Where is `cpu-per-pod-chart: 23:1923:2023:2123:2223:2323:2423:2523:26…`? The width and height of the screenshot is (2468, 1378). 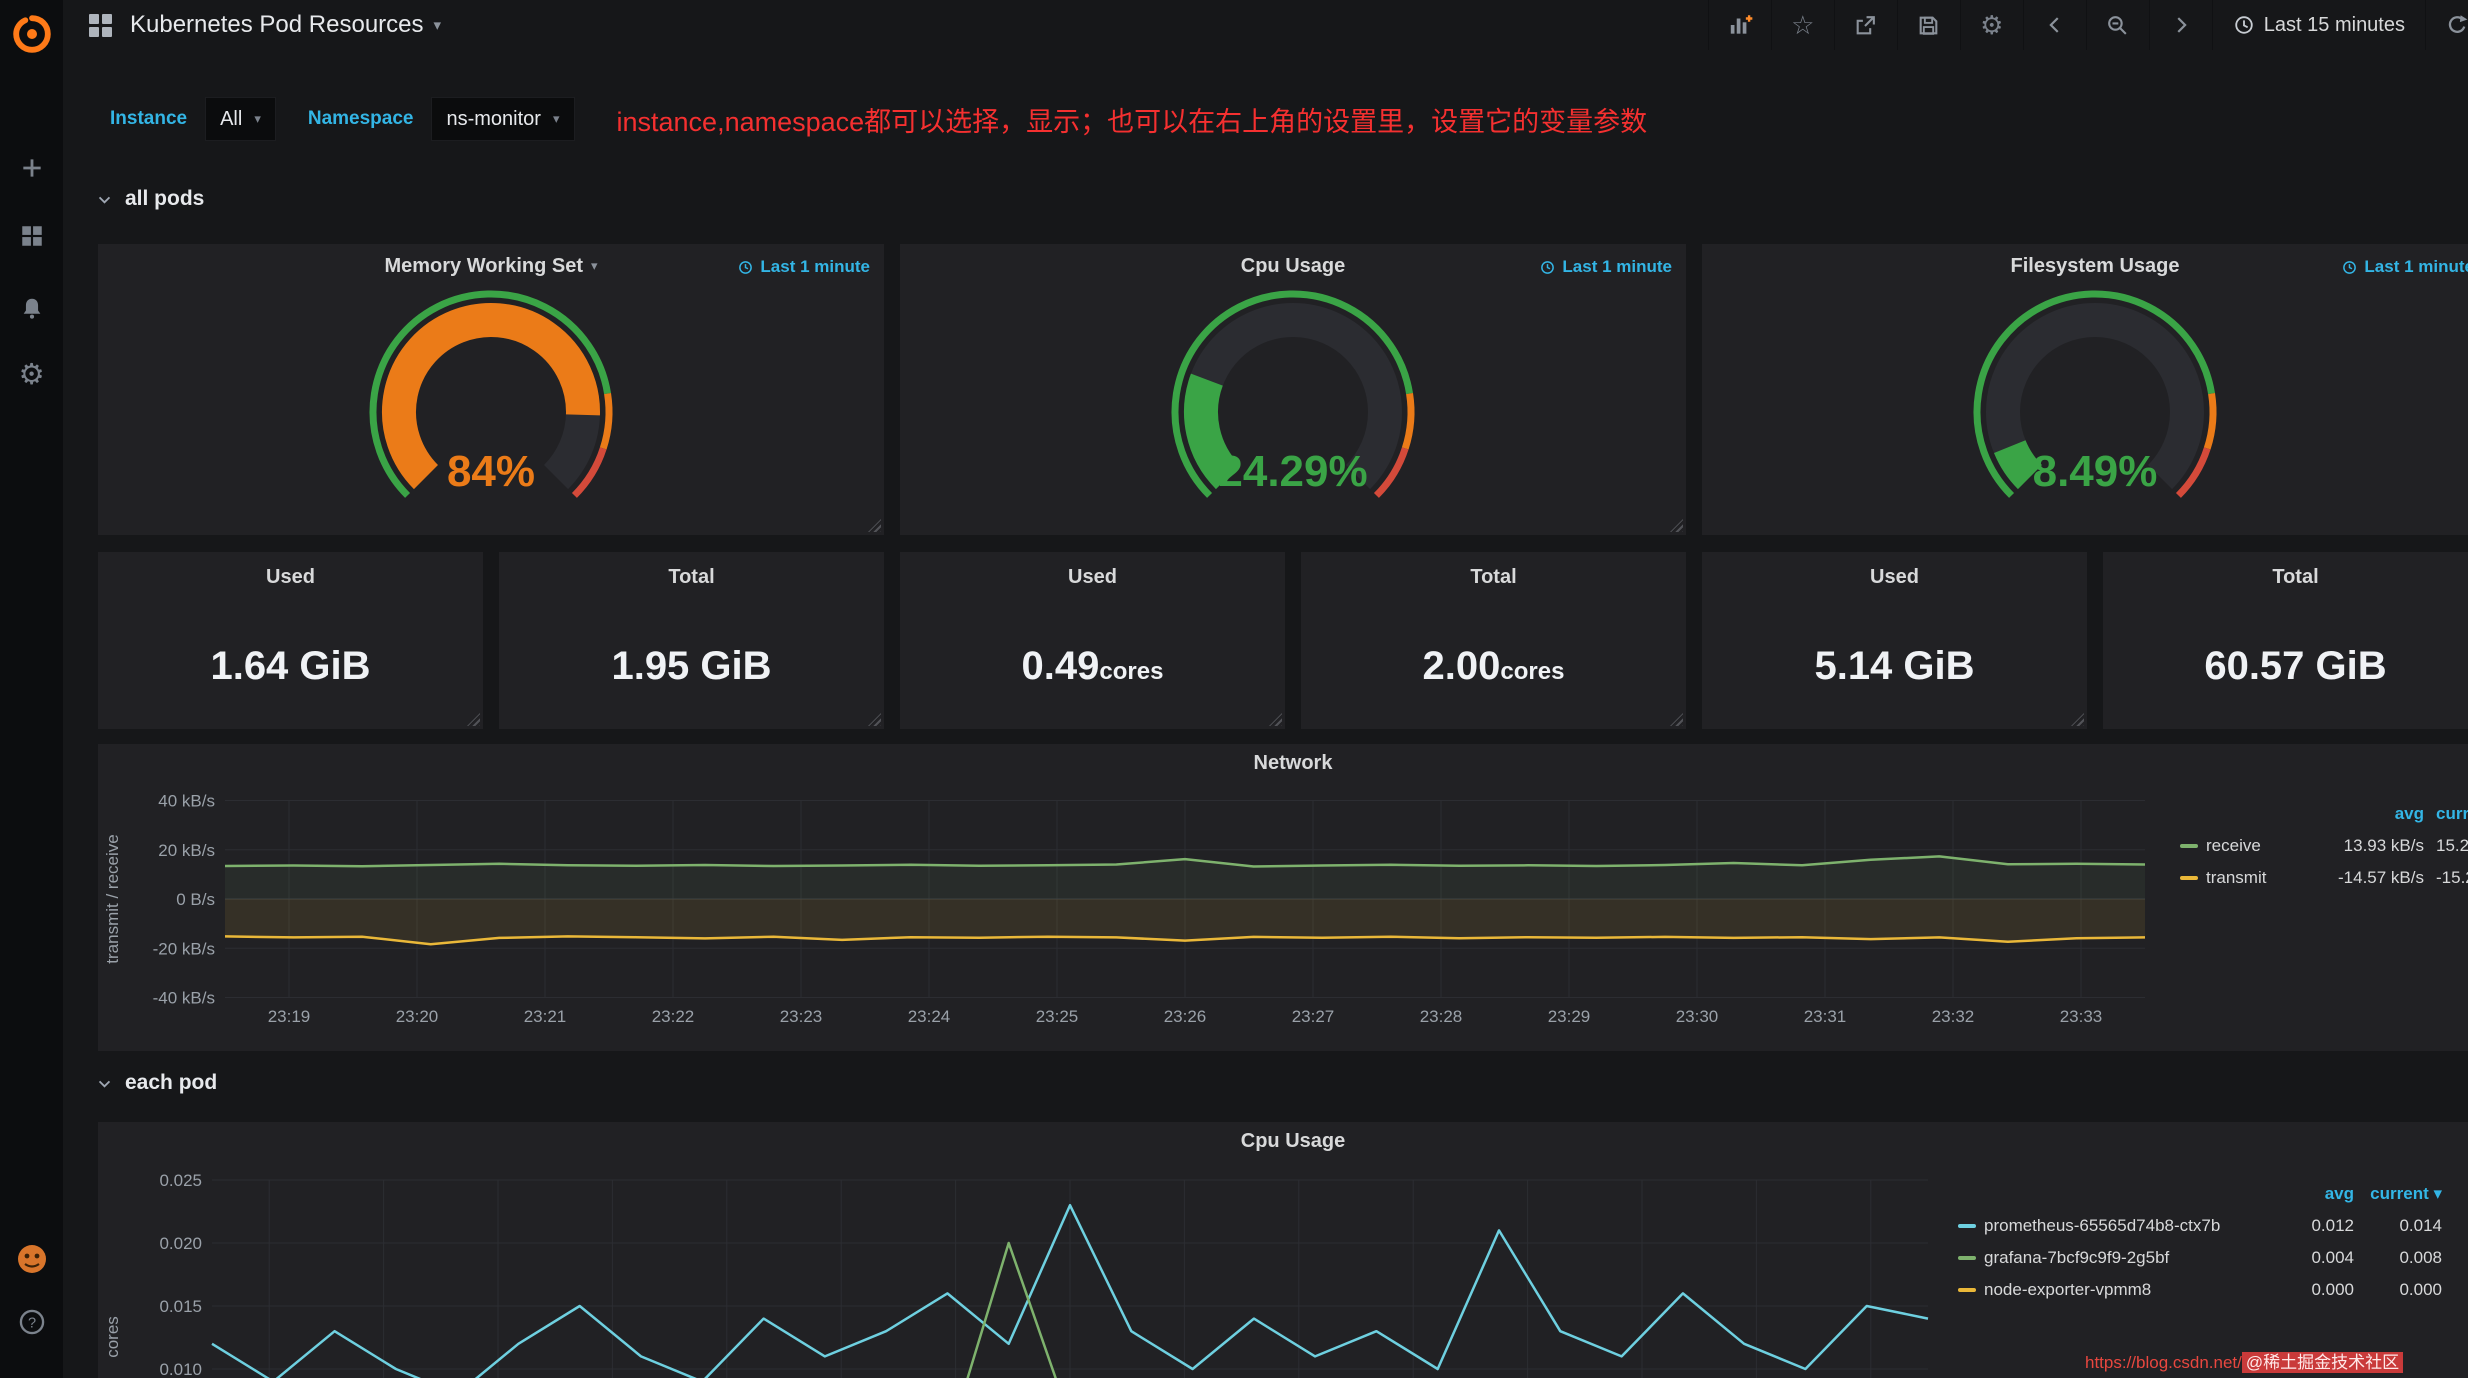
cpu-per-pod-chart: 23:1923:2023:2123:2223:2323:2423:2523:26… is located at coordinates (1016, 1274).